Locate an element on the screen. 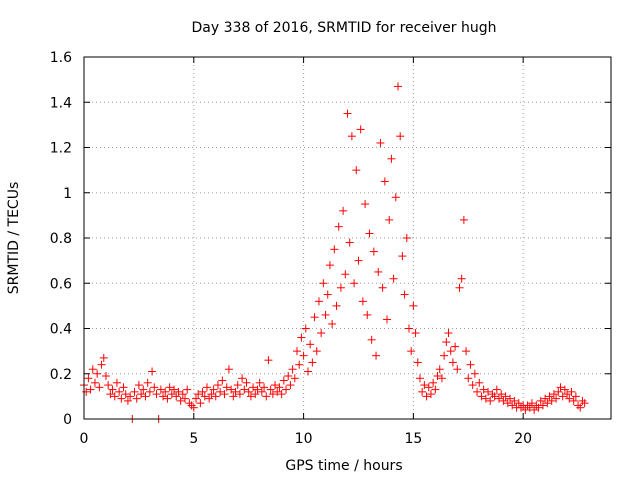  y-tick-label: 1 is located at coordinates (67, 194).